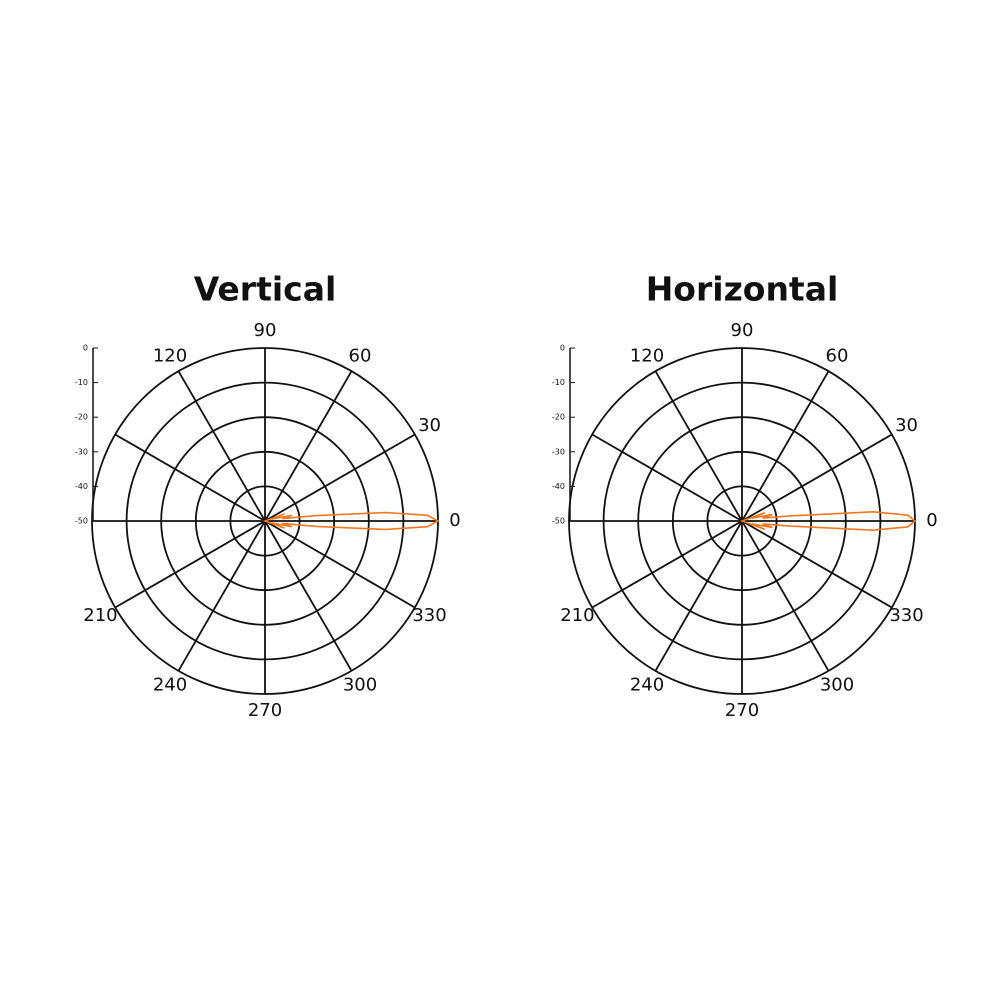 The width and height of the screenshot is (1000, 1004). I want to click on chart-title: Horizontal, so click(742, 289).